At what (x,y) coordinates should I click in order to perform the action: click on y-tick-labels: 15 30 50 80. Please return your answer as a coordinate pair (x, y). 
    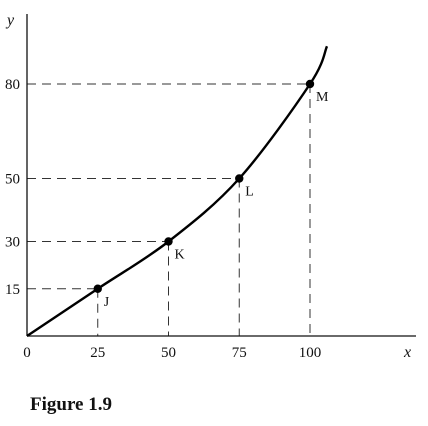
    Looking at the image, I should click on (12, 187).